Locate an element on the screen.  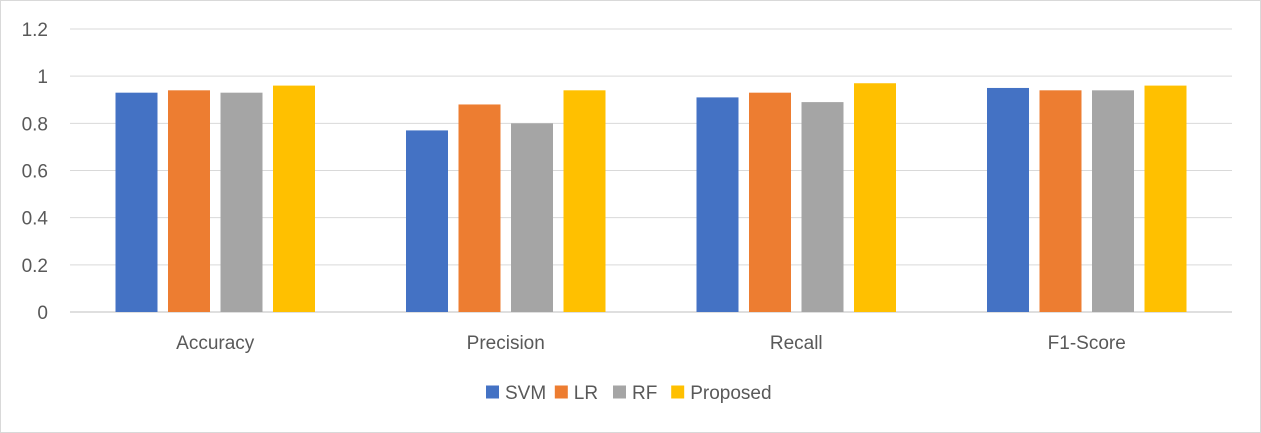
legend-label: Proposed is located at coordinates (730, 393).